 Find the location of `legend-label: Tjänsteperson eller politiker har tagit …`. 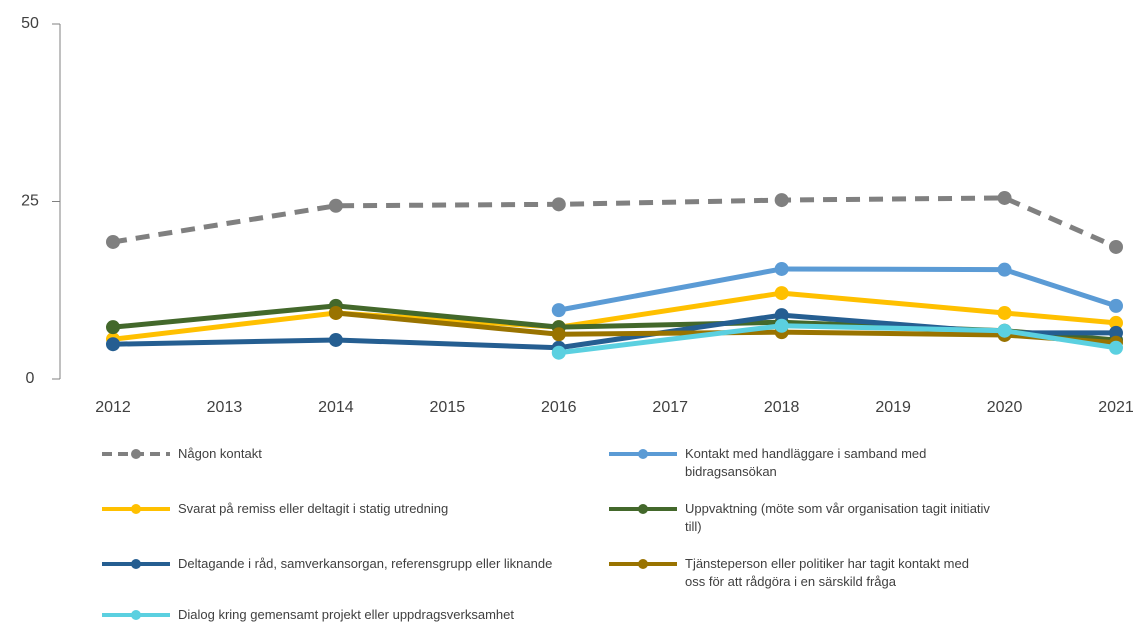

legend-label: Tjänsteperson eller politiker har tagit … is located at coordinates (827, 572).